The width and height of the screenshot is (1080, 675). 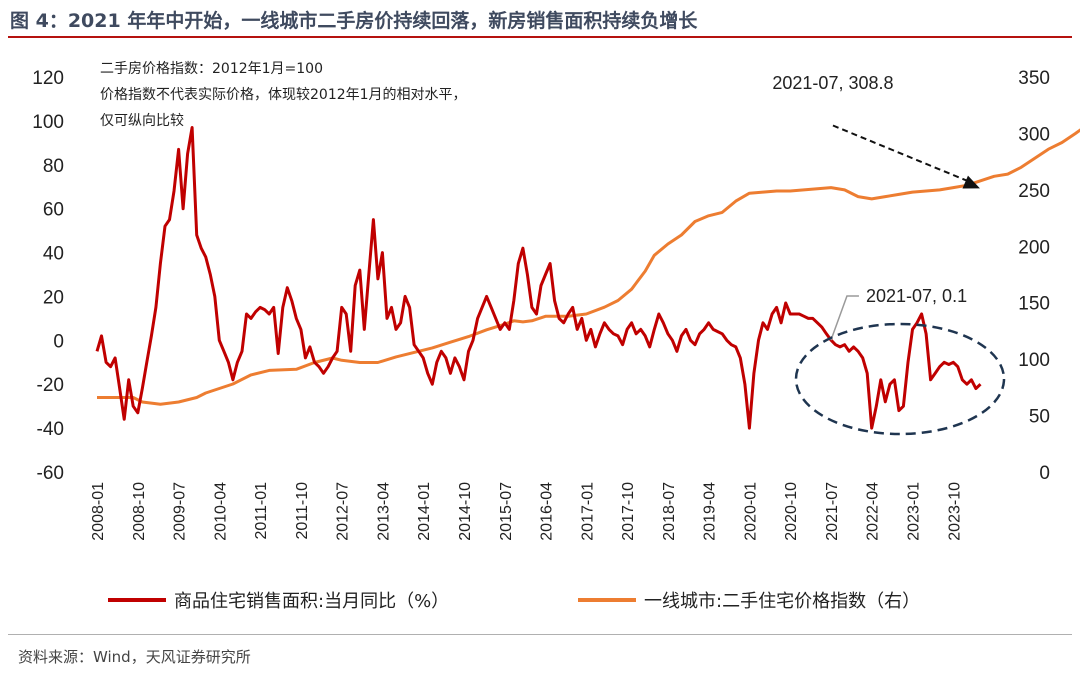 What do you see at coordinates (832, 511) in the screenshot?
I see `x-tick-label-18: 2021-07` at bounding box center [832, 511].